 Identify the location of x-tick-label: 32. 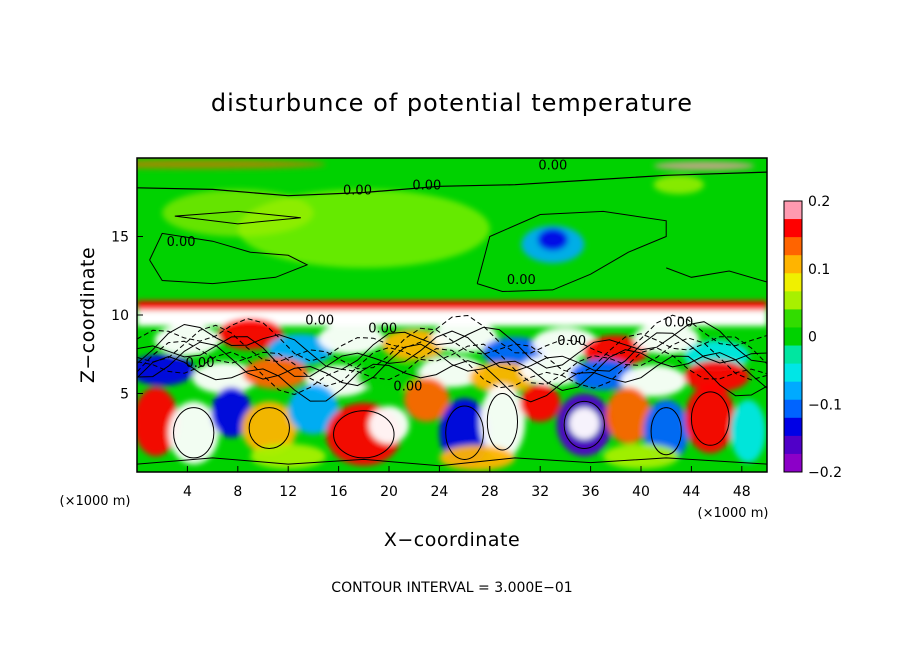
(540, 492).